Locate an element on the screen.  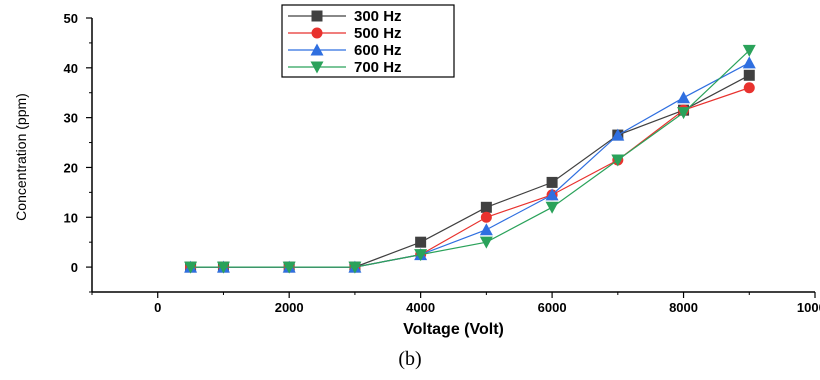
y-tick-label: 40 is located at coordinates (71, 68).